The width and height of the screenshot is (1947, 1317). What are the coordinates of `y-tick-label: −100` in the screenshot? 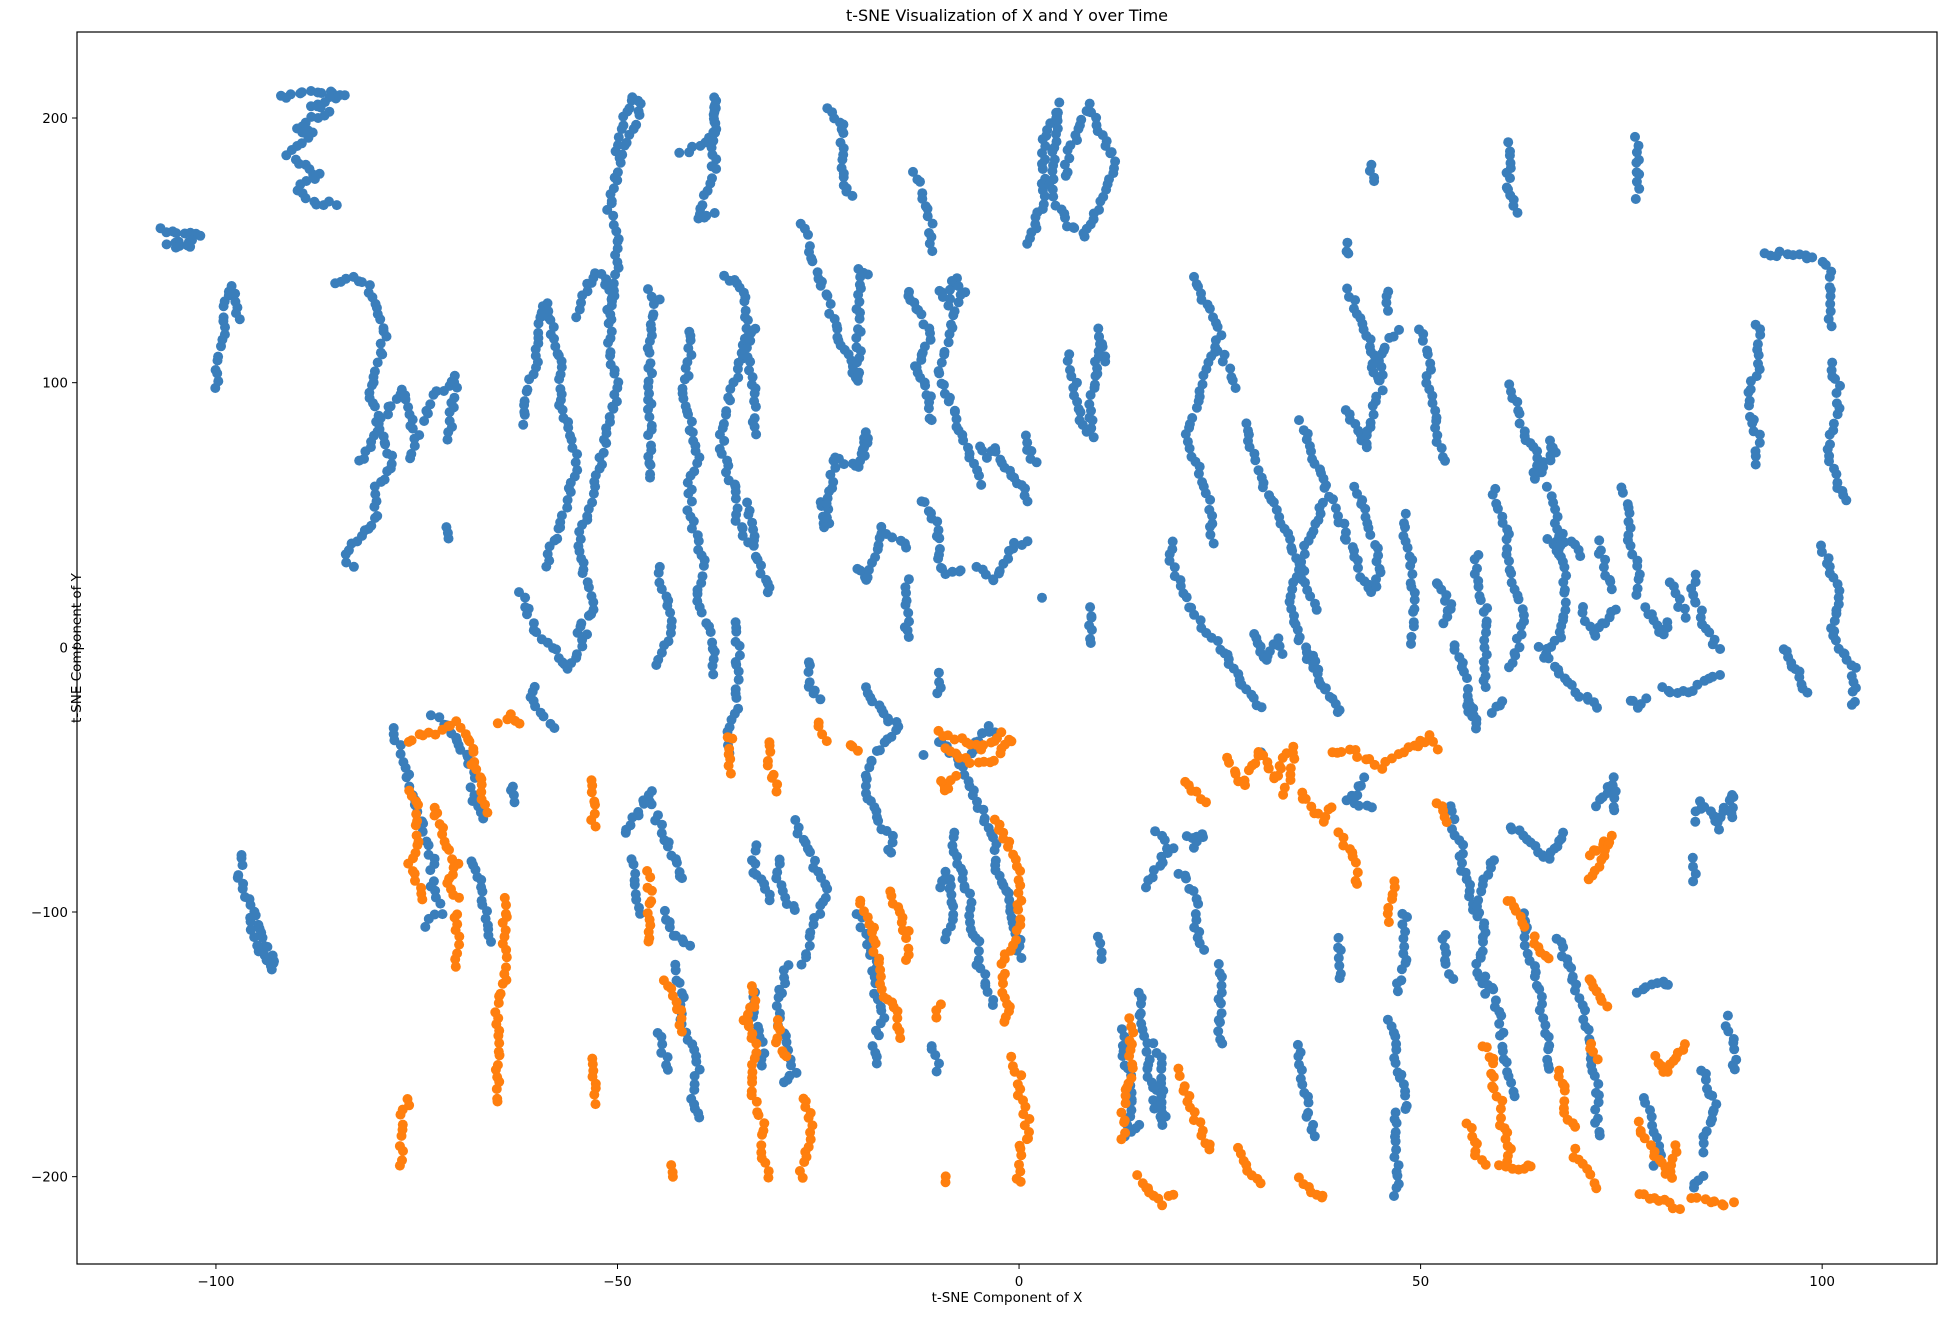 It's located at (49, 913).